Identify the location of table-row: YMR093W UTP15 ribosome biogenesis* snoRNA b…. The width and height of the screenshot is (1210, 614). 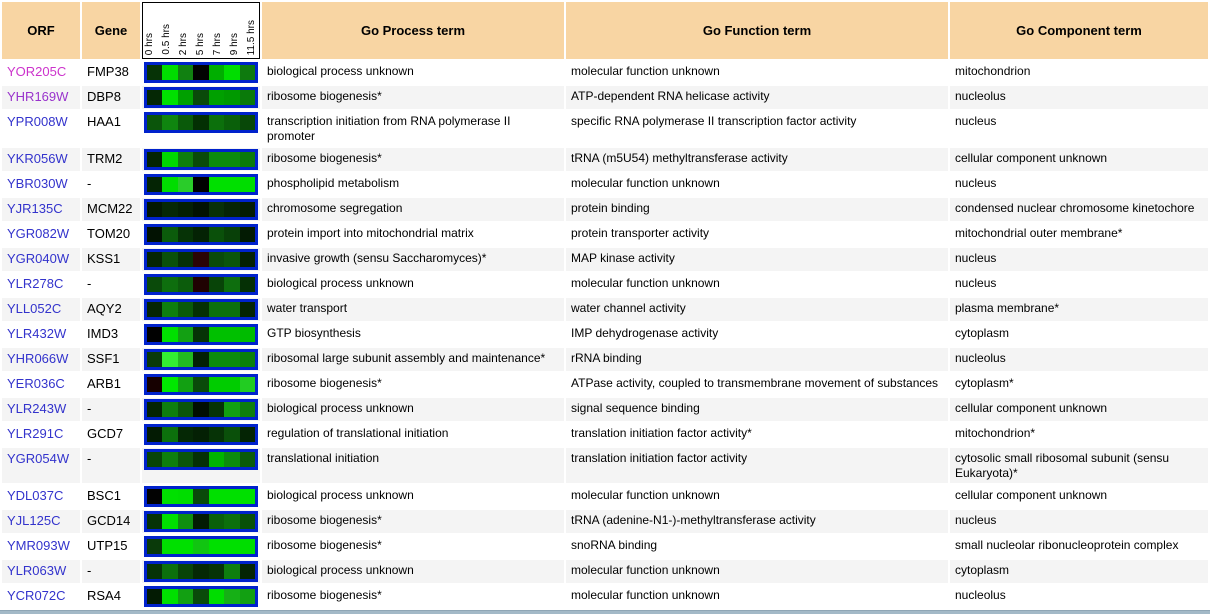
(605, 546).